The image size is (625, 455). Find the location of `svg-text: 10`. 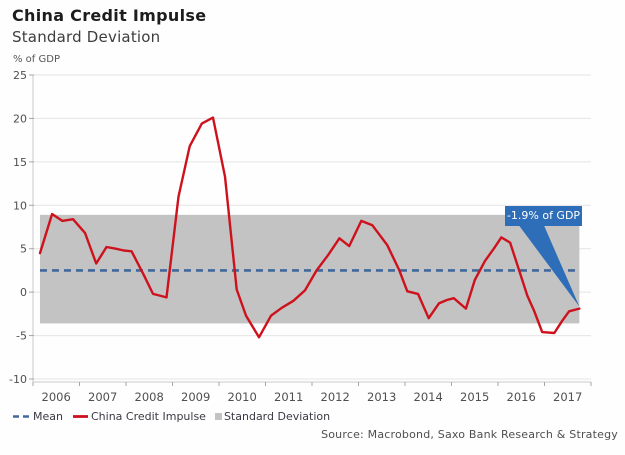

svg-text: 10 is located at coordinates (20, 205).